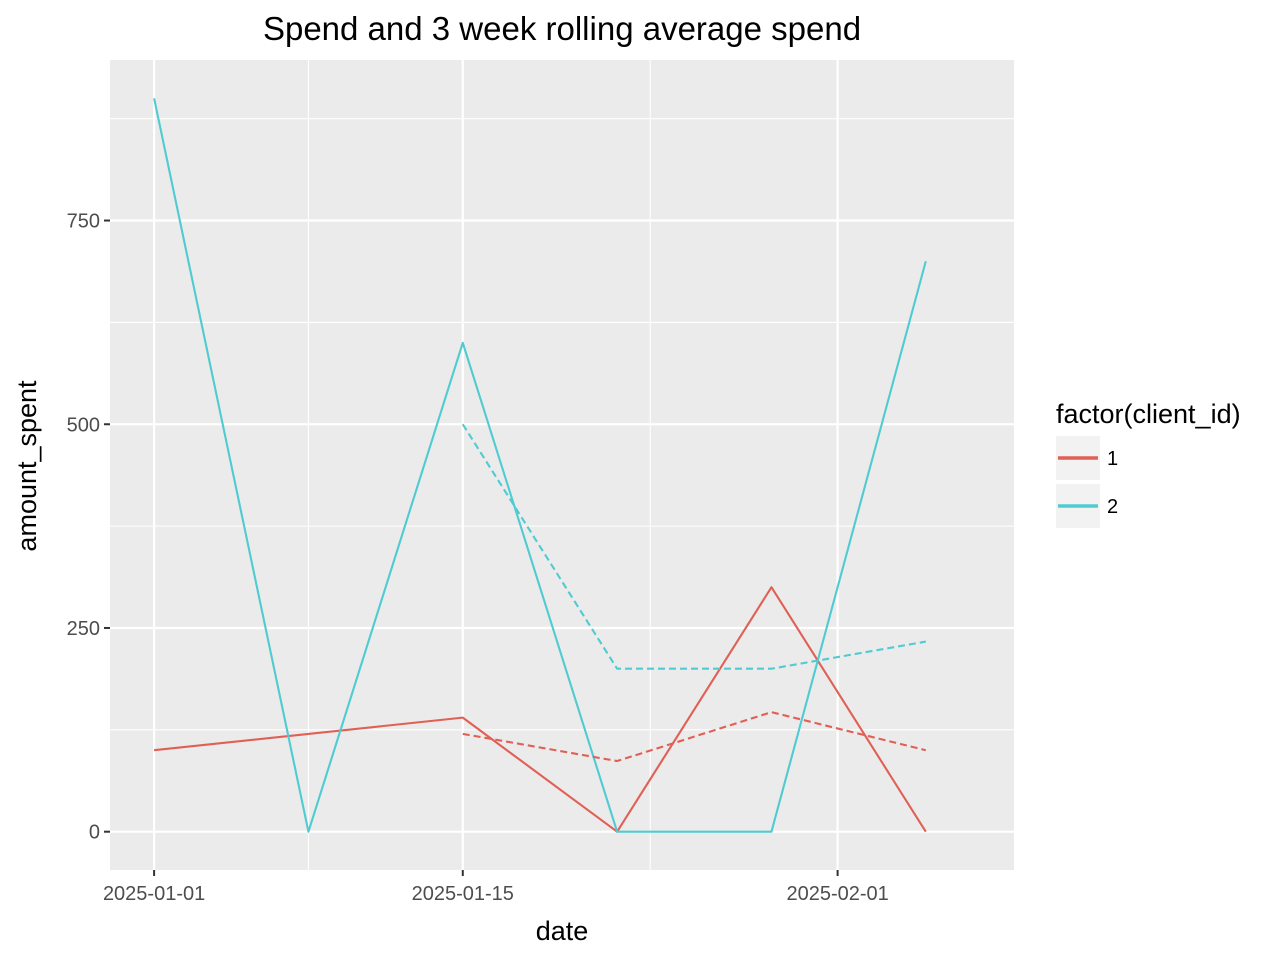 The width and height of the screenshot is (1280, 960). What do you see at coordinates (154, 894) in the screenshot?
I see `x-tick-label: 2025-01-01` at bounding box center [154, 894].